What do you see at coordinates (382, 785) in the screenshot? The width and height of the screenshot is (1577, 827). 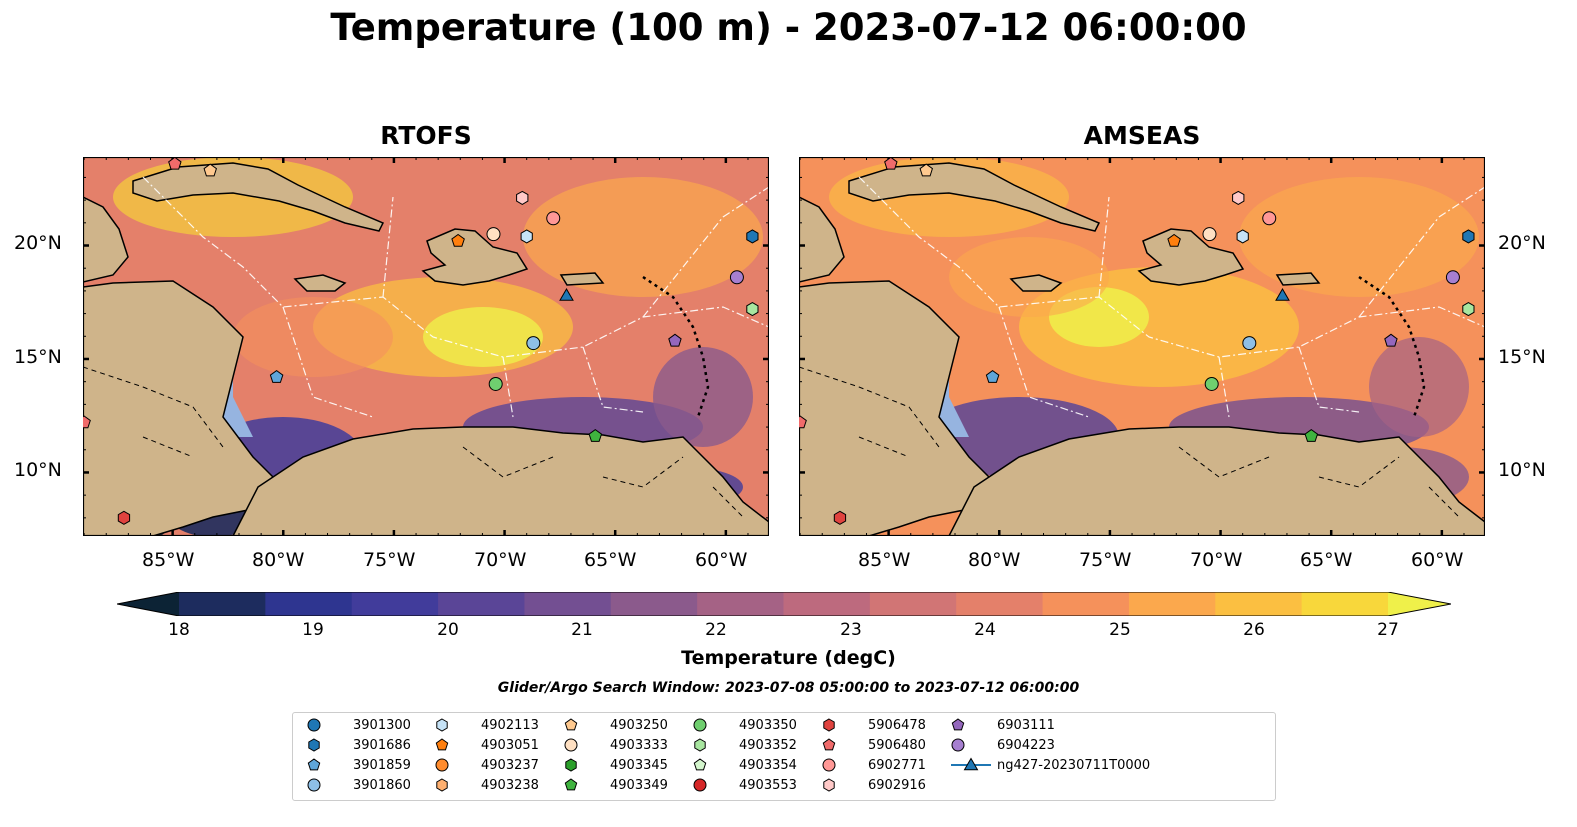 I see `legend-label: 3901860` at bounding box center [382, 785].